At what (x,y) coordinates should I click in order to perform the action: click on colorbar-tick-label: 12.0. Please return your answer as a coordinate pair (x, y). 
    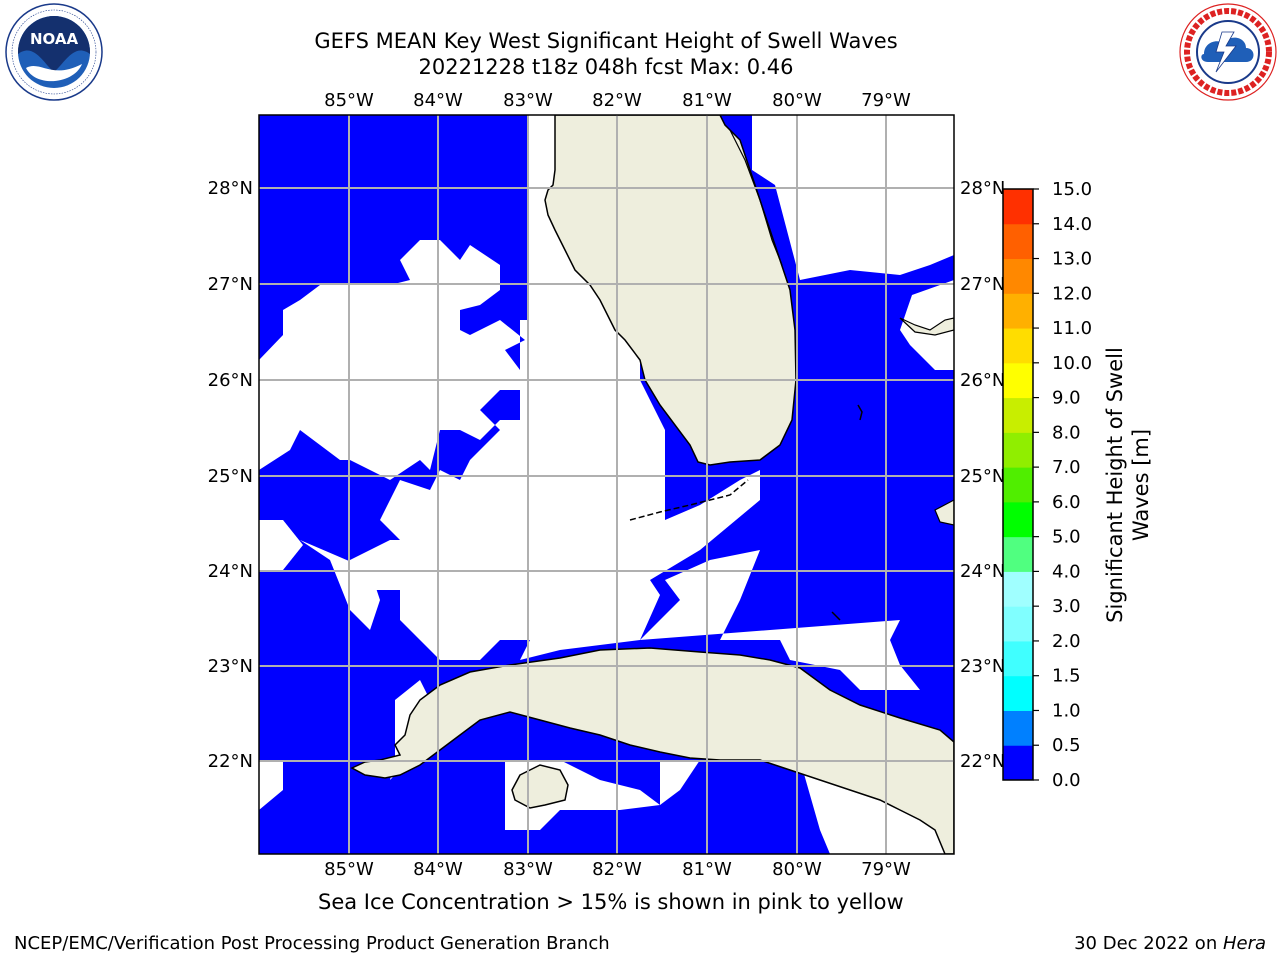
    Looking at the image, I should click on (1072, 293).